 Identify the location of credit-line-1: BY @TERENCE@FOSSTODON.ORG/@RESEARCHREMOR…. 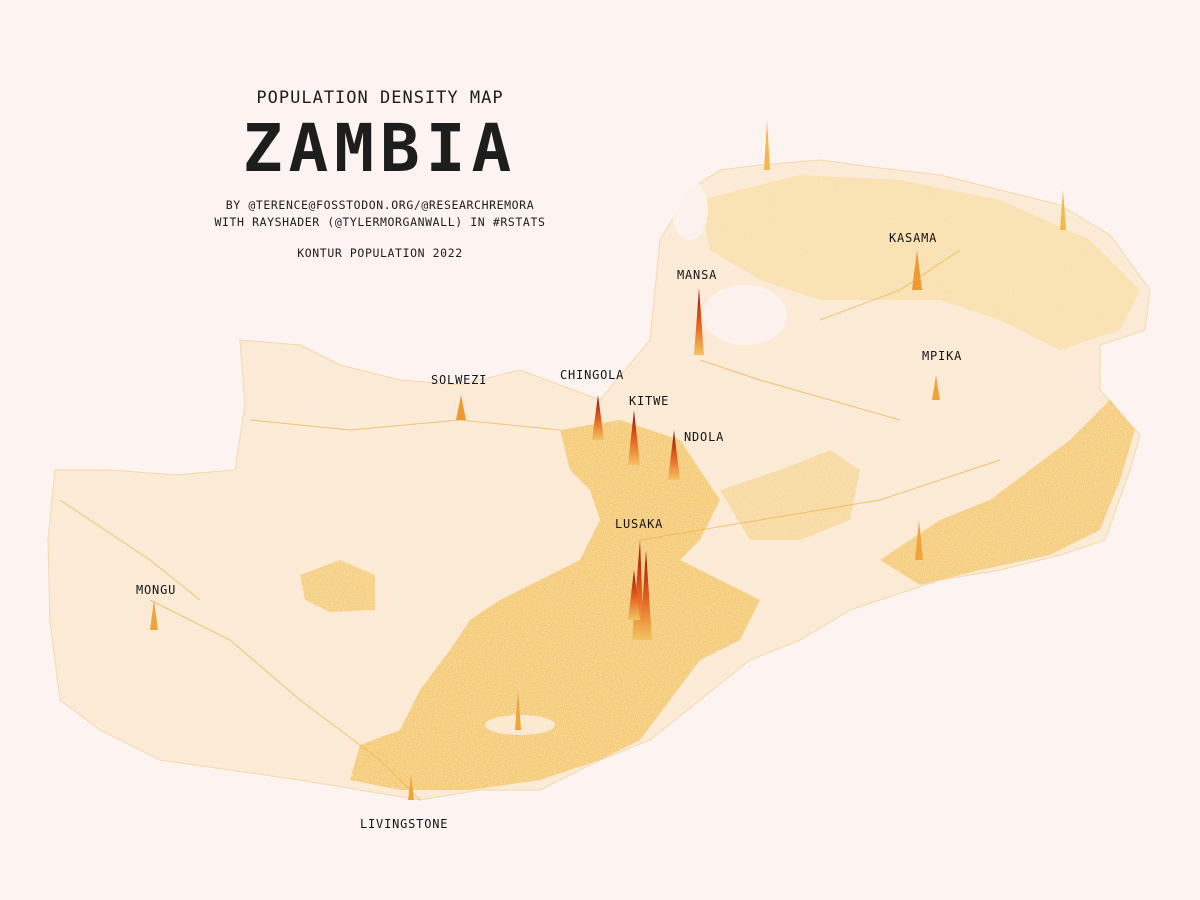
(380, 205).